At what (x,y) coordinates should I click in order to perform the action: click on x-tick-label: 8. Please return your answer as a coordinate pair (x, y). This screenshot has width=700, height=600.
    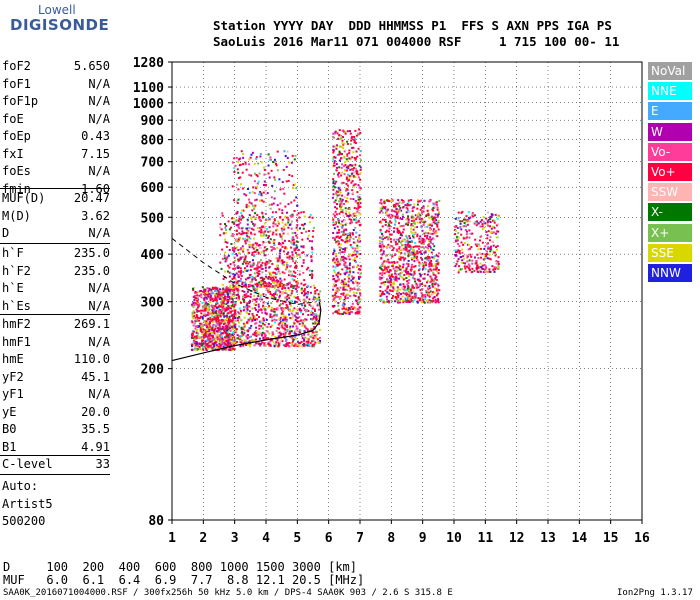
    Looking at the image, I should click on (391, 538).